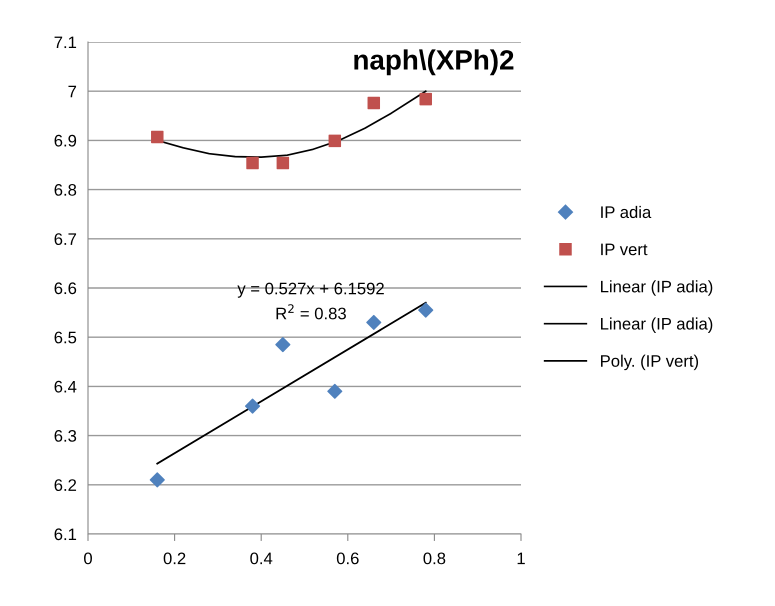  What do you see at coordinates (65, 534) in the screenshot?
I see `y-tick-label: 6.1` at bounding box center [65, 534].